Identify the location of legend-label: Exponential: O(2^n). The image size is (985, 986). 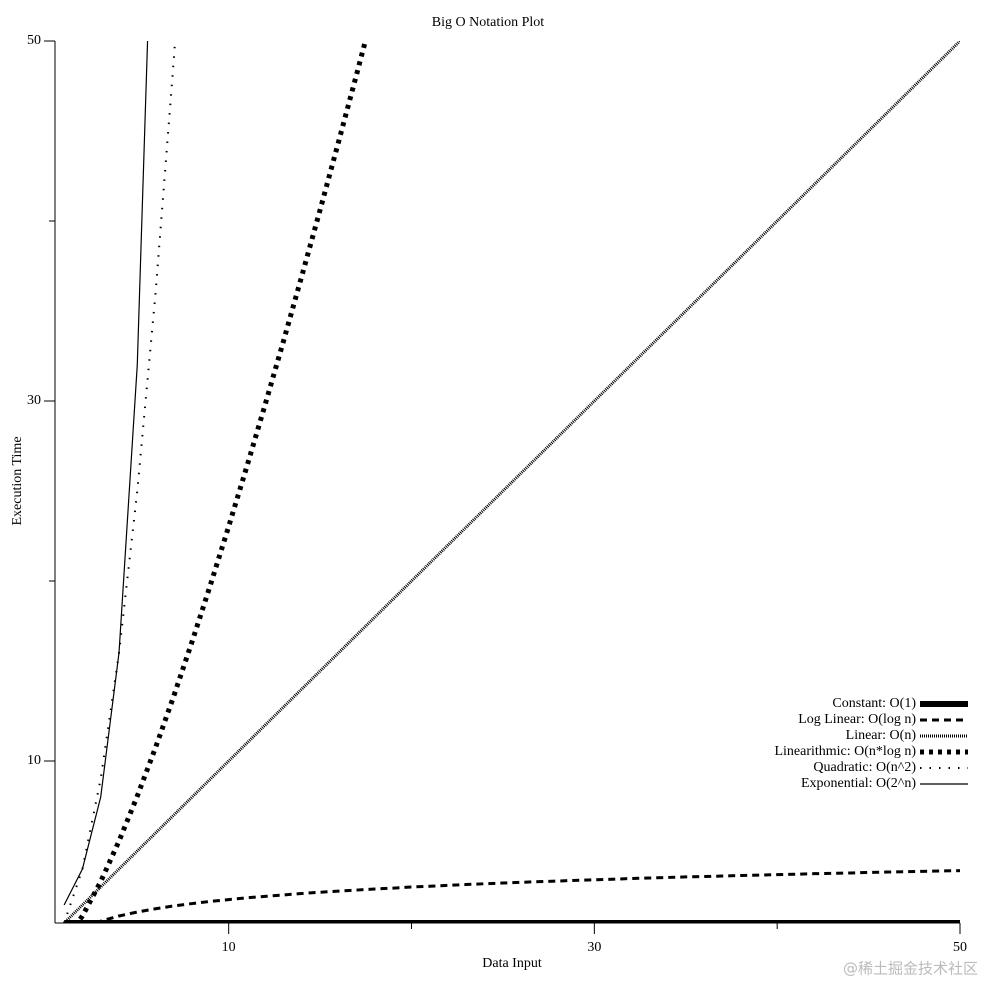
(858, 783).